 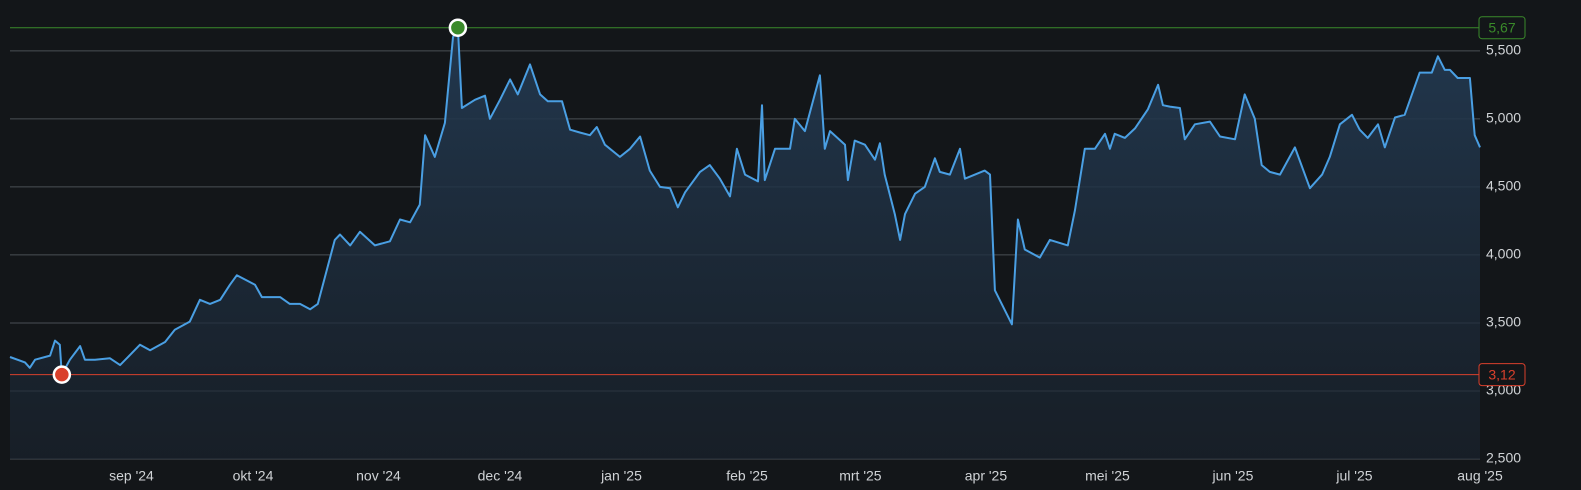 I want to click on x-tick-label: okt '24, so click(x=253, y=476).